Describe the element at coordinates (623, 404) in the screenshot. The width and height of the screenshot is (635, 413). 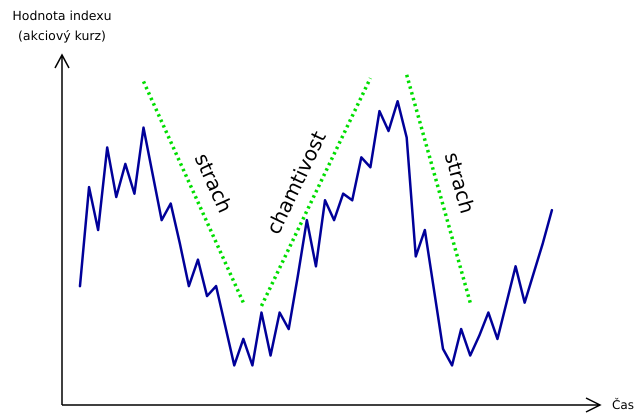
I see `x-axis-title: Čas` at that location.